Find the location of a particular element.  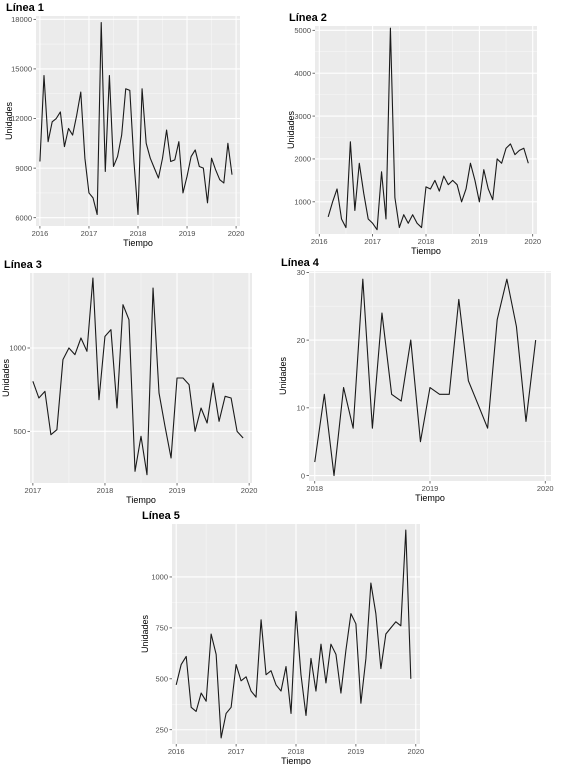

chart-2-y-tick-label: 3000 is located at coordinates (302, 116).